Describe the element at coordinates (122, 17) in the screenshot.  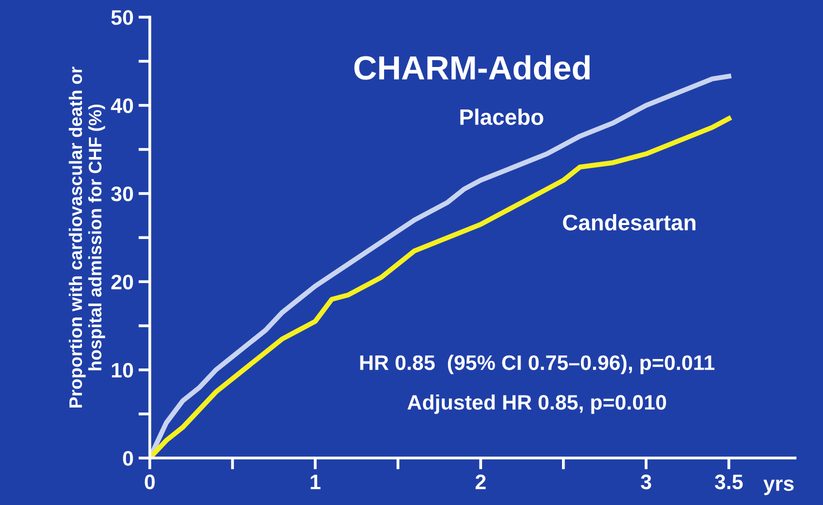
I see `y-tick-label: 50` at that location.